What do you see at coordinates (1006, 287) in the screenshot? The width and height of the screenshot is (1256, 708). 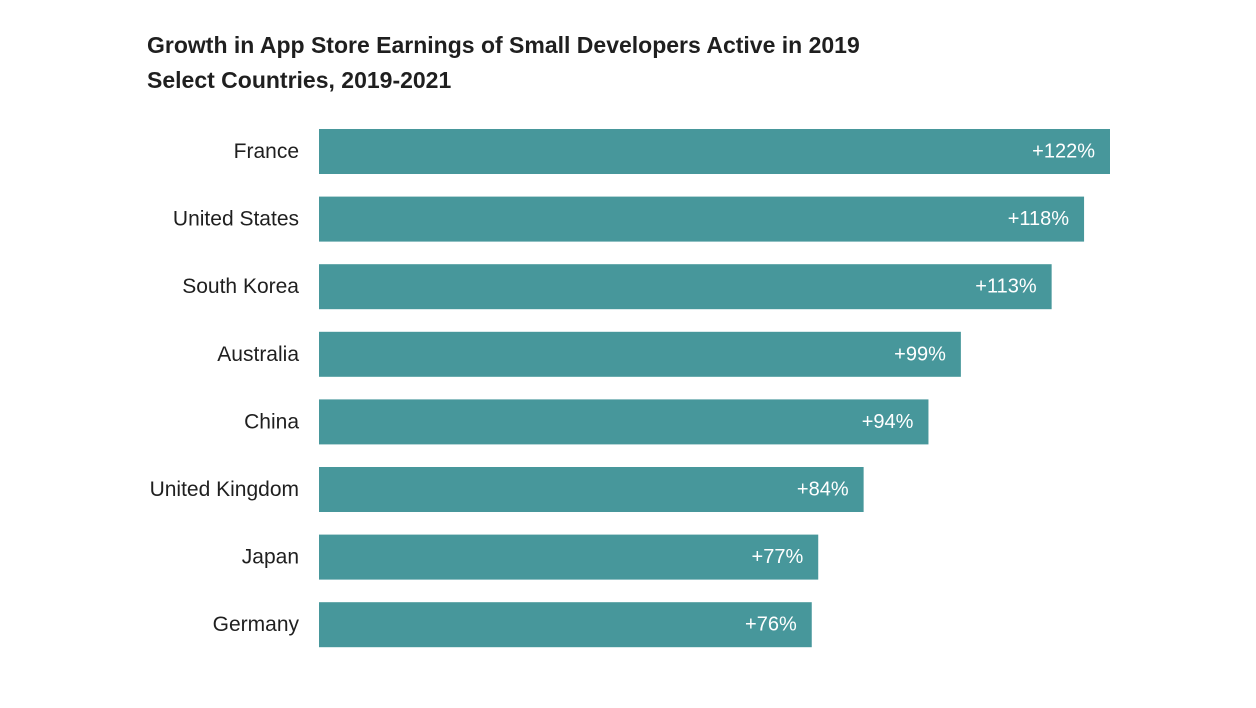 I see `value-label-south-korea: +113%` at bounding box center [1006, 287].